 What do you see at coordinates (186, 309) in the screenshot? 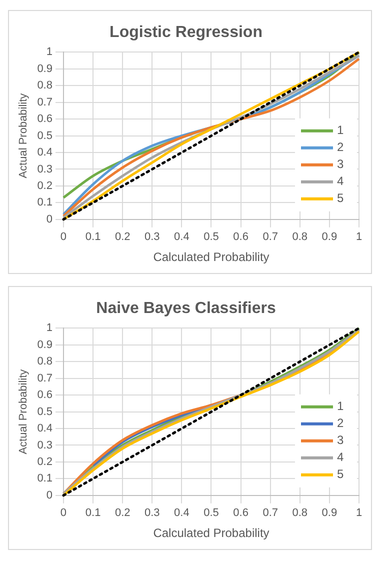
I see `chart-title: Naive Bayes Classifiers` at bounding box center [186, 309].